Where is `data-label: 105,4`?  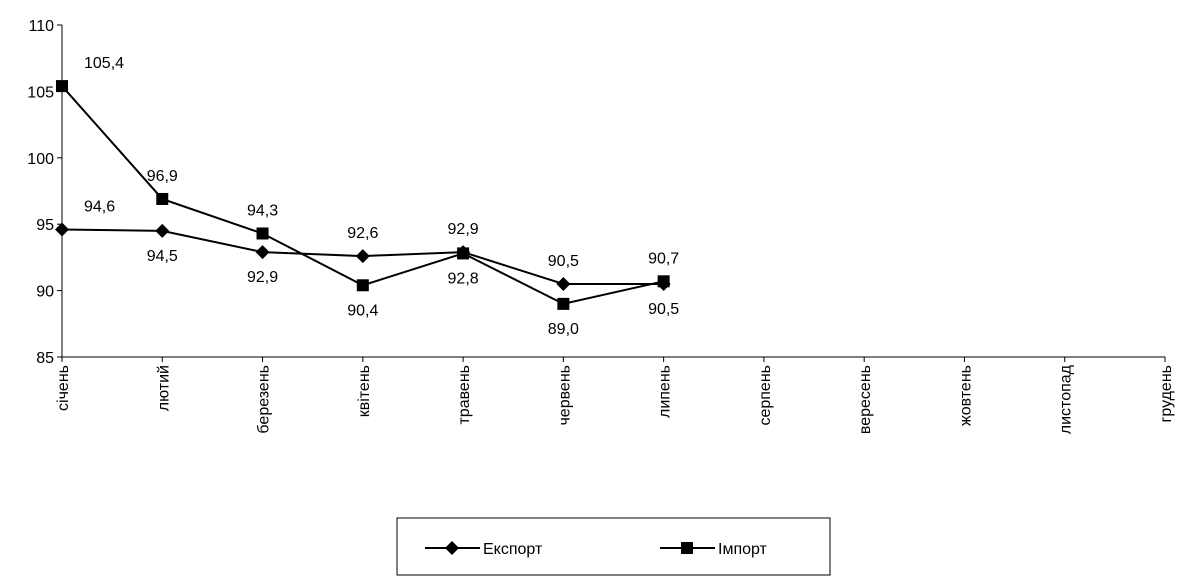
data-label: 105,4 is located at coordinates (104, 63).